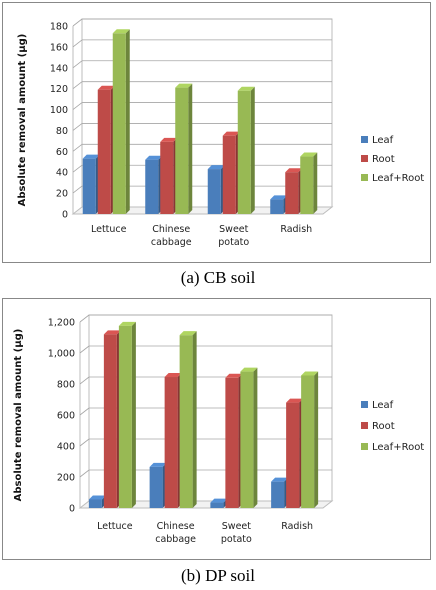 The width and height of the screenshot is (436, 590). Describe the element at coordinates (62, 173) in the screenshot. I see `y-tick-label: 40` at that location.